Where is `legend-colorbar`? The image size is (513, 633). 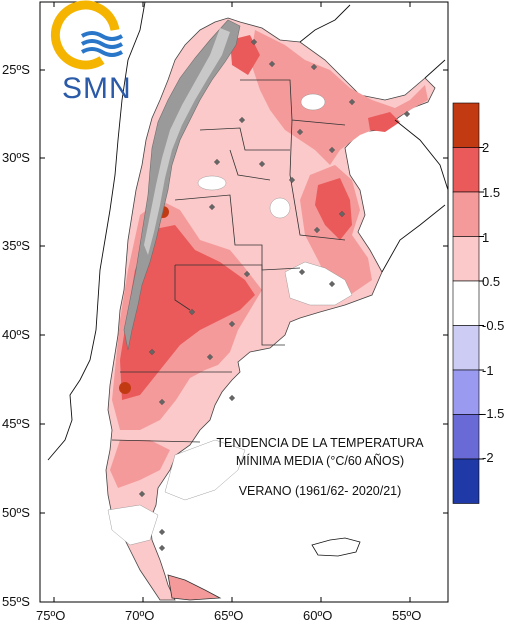
legend-colorbar is located at coordinates (468, 303).